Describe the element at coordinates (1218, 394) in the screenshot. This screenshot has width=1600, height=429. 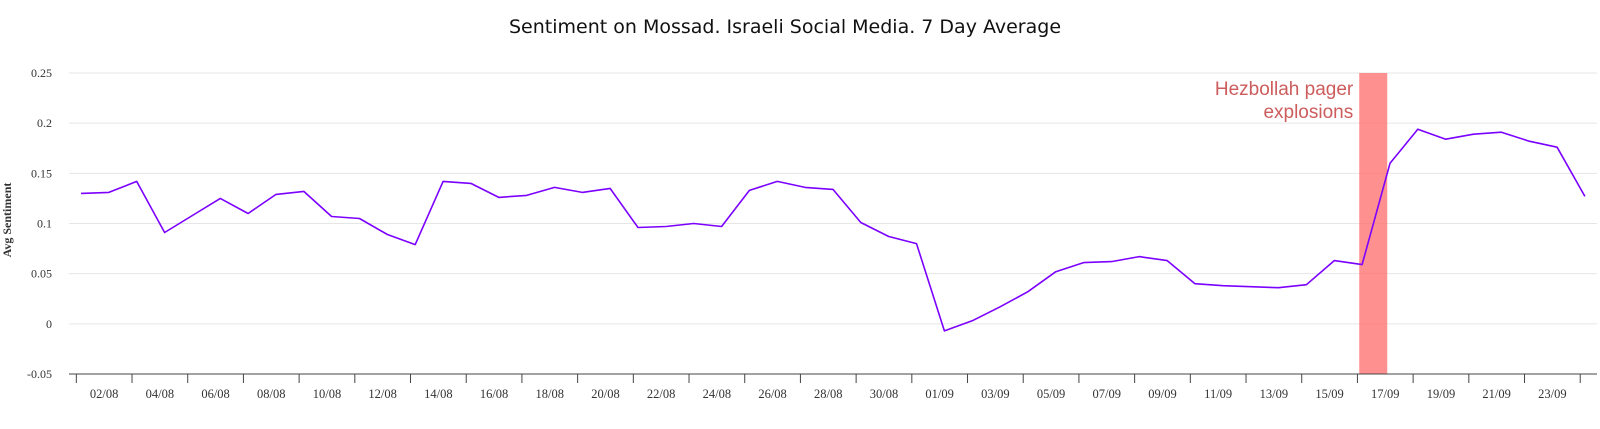
I see `x-tick-label: 11/09` at that location.